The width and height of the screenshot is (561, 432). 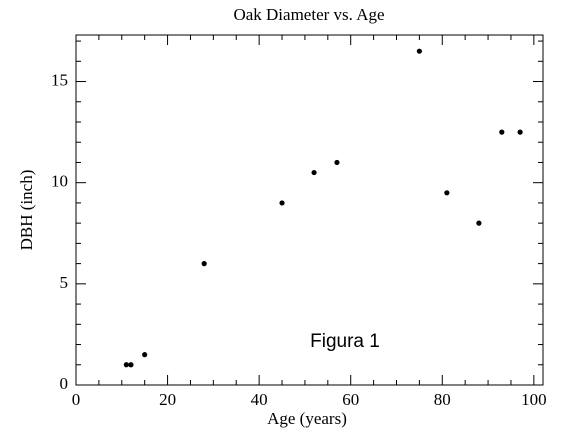 What do you see at coordinates (59, 79) in the screenshot?
I see `y-tick-label: 15` at bounding box center [59, 79].